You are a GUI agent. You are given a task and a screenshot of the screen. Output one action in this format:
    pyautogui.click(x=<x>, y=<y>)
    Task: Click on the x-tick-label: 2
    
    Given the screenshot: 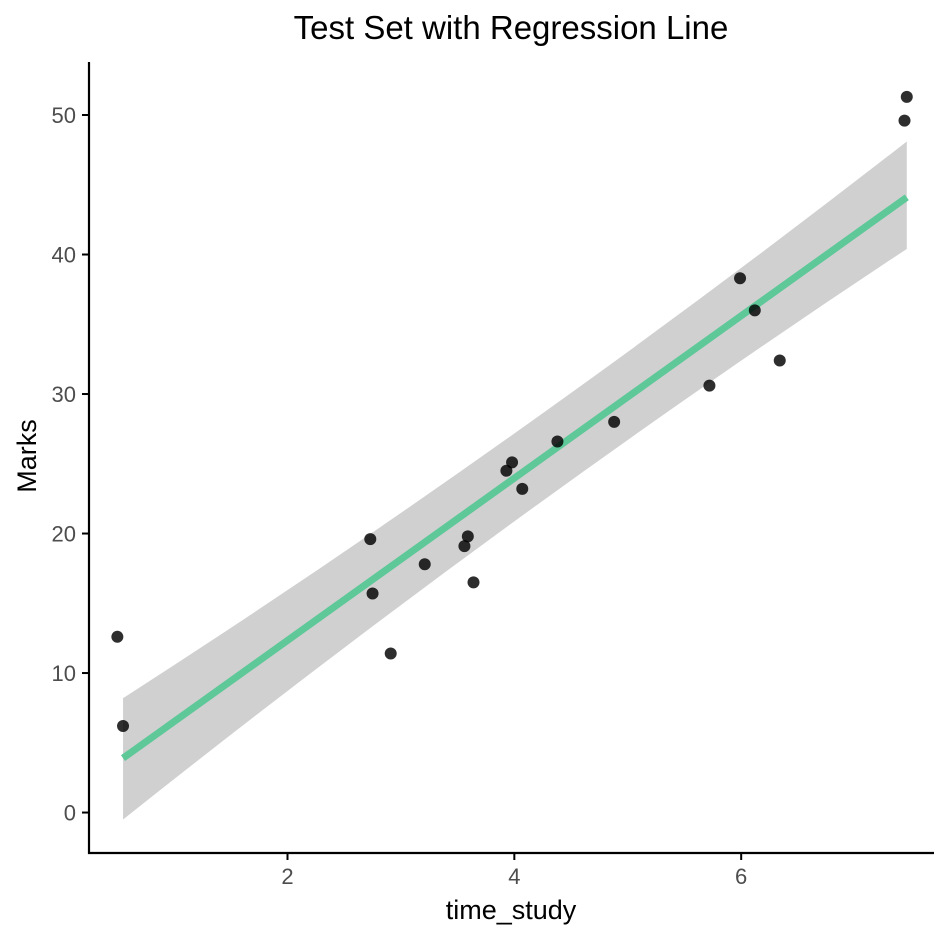 What is the action you would take?
    pyautogui.click(x=287, y=876)
    